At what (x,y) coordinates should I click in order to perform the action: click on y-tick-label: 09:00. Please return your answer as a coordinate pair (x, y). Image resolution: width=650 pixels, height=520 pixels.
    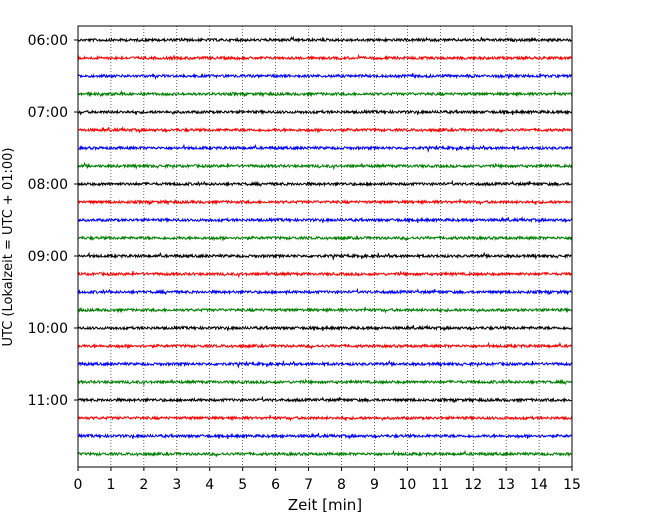
    Looking at the image, I should click on (48, 257).